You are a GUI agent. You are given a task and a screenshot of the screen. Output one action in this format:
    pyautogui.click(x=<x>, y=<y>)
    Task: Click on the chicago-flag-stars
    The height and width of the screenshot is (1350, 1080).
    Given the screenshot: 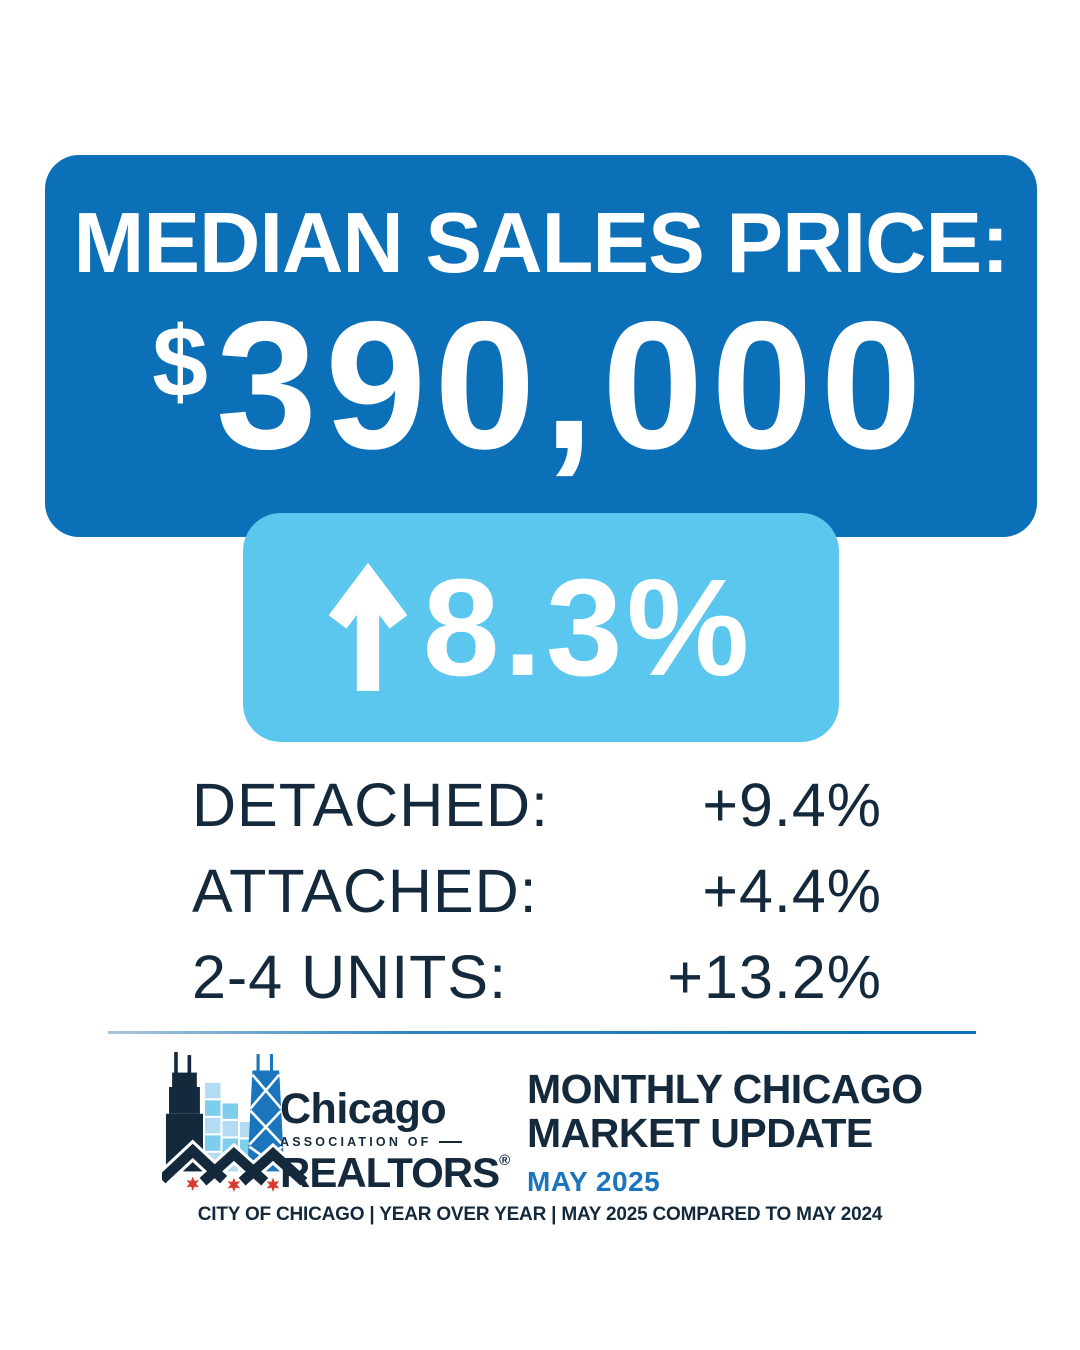 What is the action you would take?
    pyautogui.click(x=233, y=1184)
    